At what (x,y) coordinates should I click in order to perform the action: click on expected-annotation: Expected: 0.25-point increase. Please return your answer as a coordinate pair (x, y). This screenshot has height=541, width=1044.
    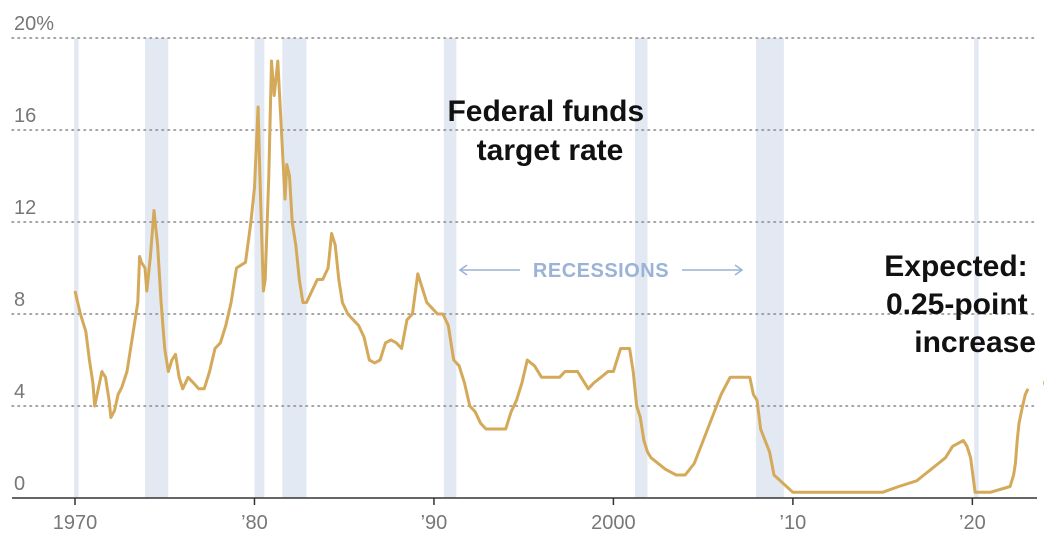
    Looking at the image, I should click on (960, 304).